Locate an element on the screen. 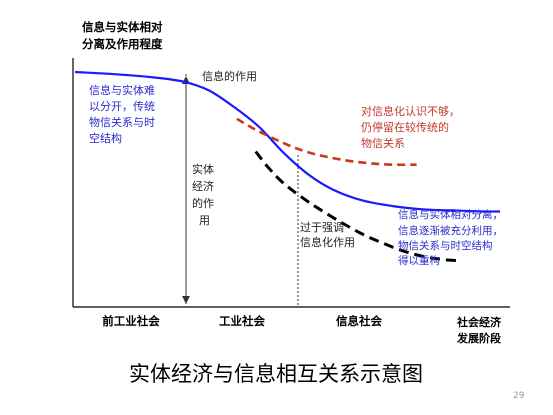  svg-text: 信息的作用 is located at coordinates (229, 76).